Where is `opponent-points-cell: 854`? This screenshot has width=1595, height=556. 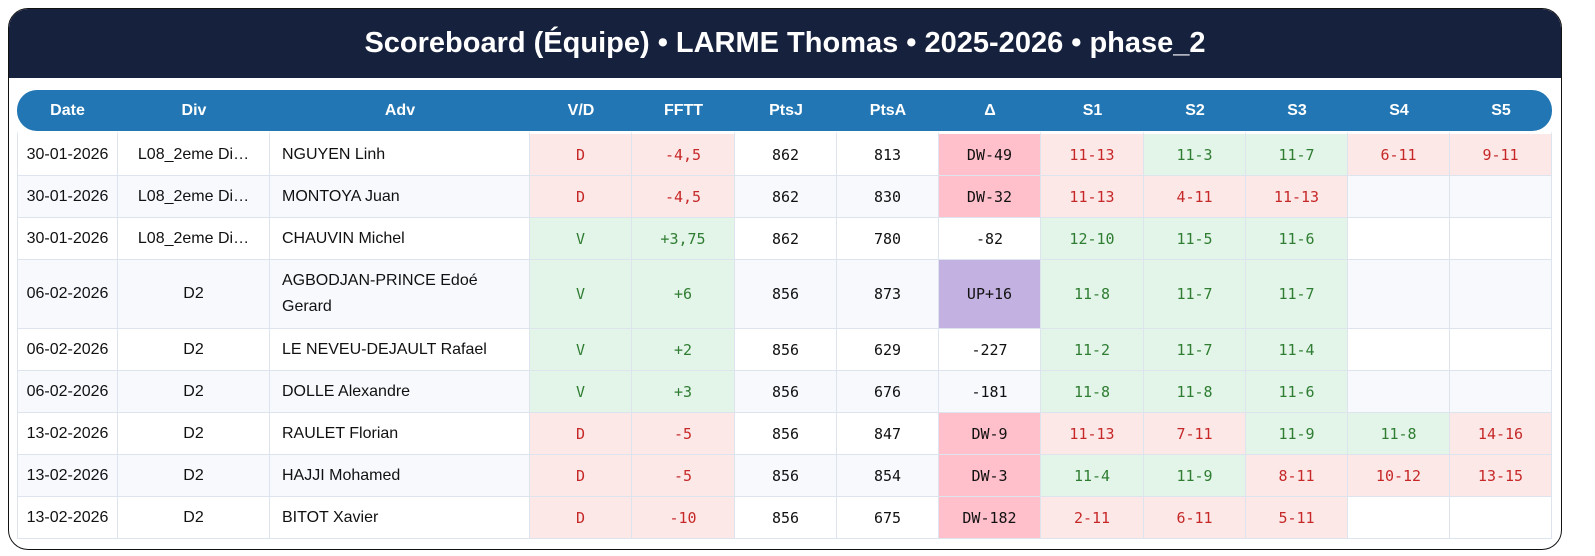 opponent-points-cell: 854 is located at coordinates (888, 476).